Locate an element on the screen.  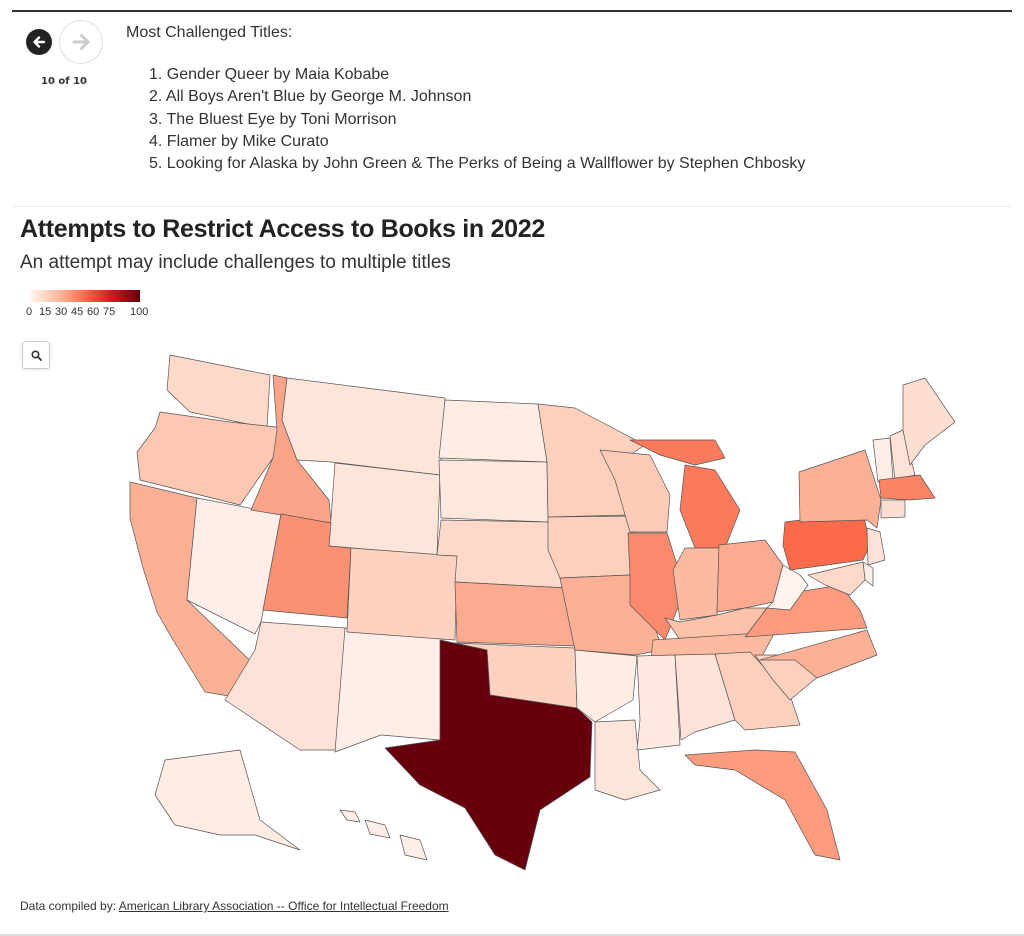
state-nc is located at coordinates (818, 654).